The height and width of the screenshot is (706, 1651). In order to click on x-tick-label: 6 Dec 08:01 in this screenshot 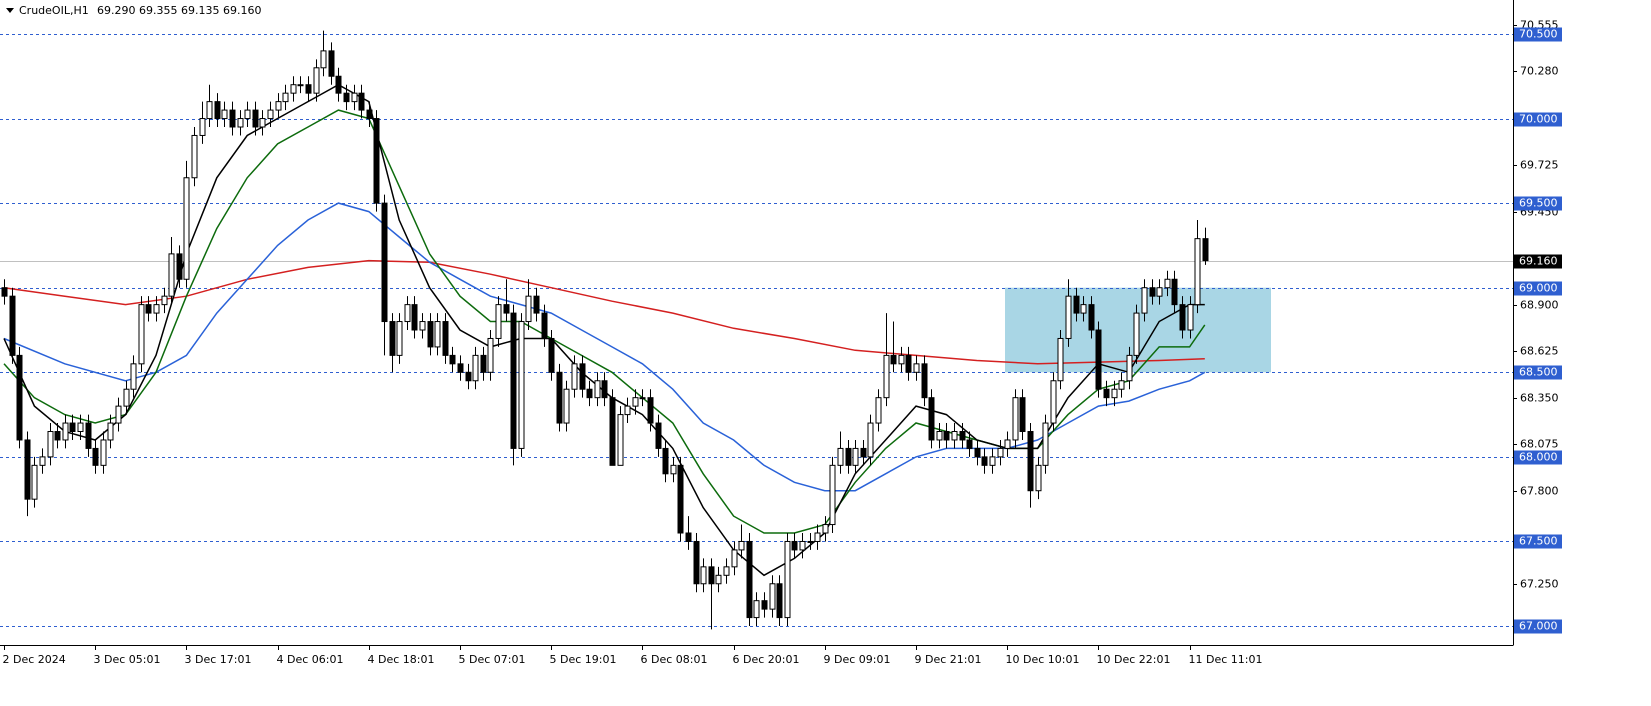, I will do `click(674, 659)`.